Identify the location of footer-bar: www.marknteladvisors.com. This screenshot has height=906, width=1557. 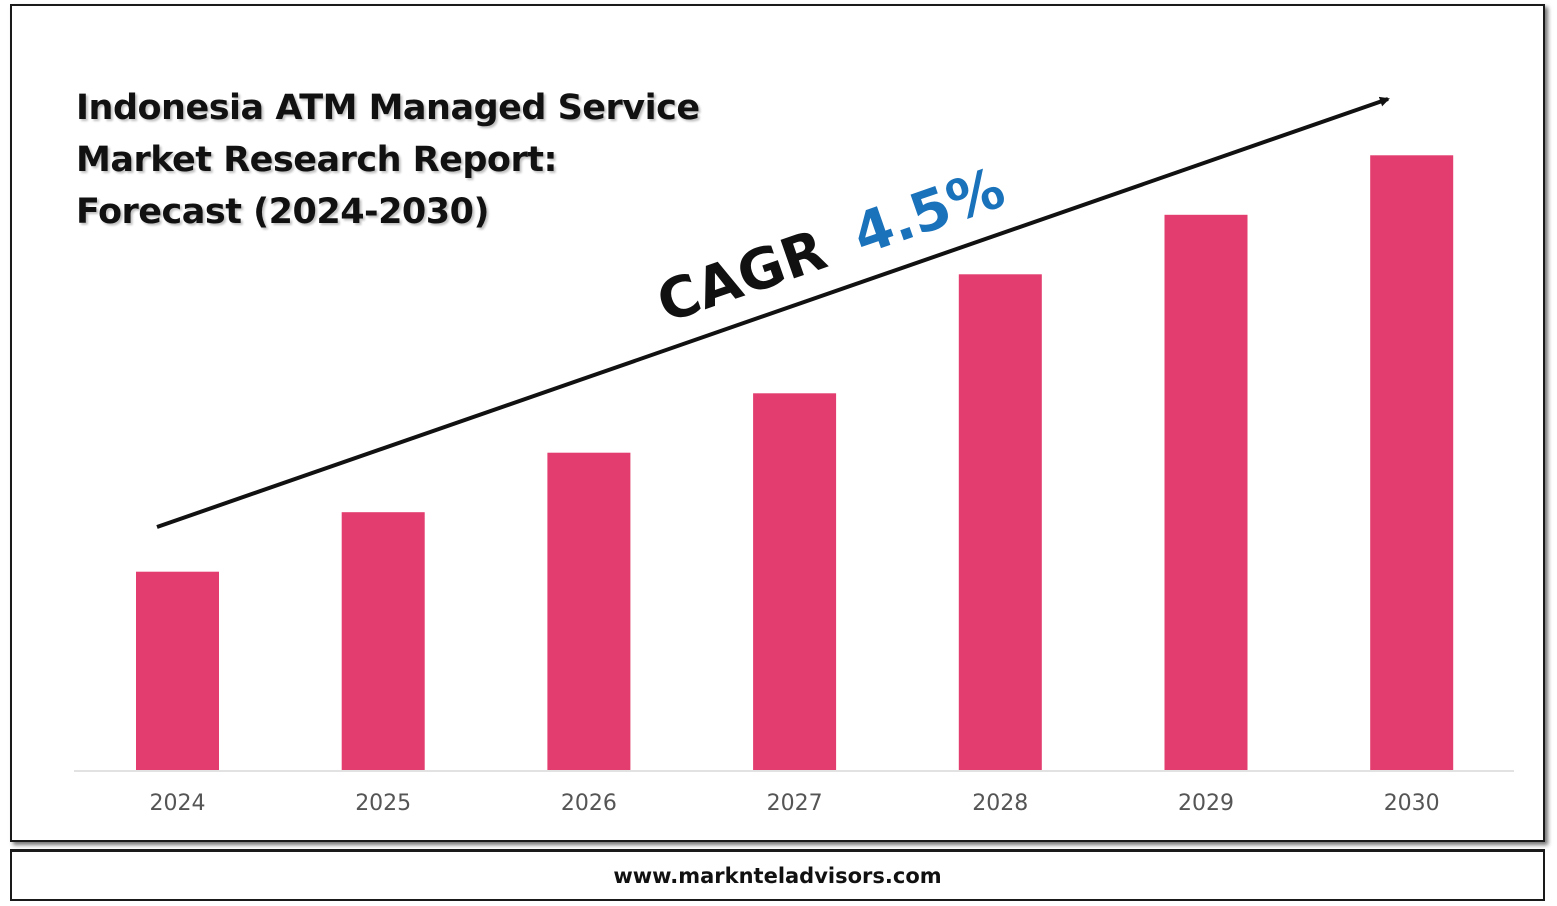
(777, 875).